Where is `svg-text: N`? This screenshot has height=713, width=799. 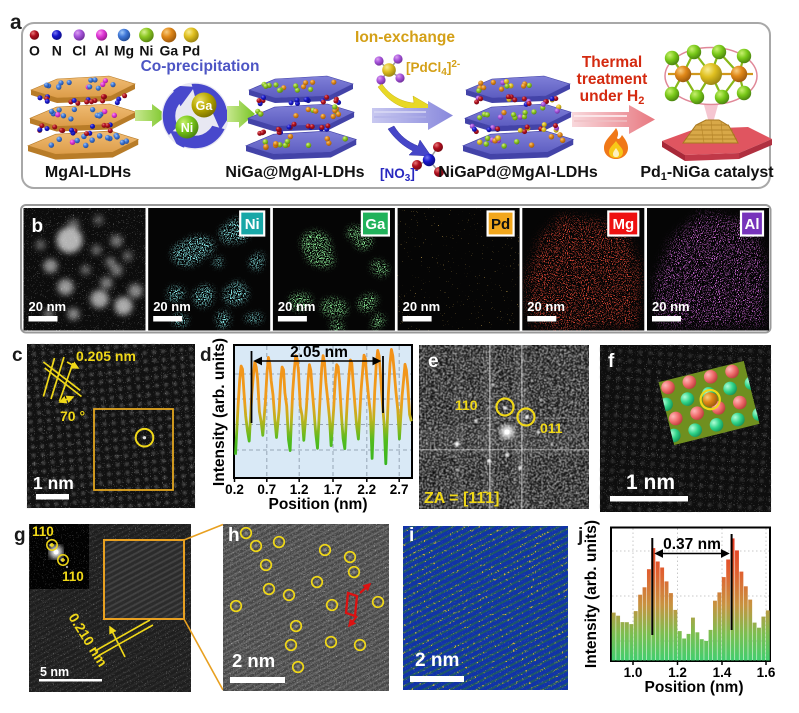
svg-text: N is located at coordinates (57, 51).